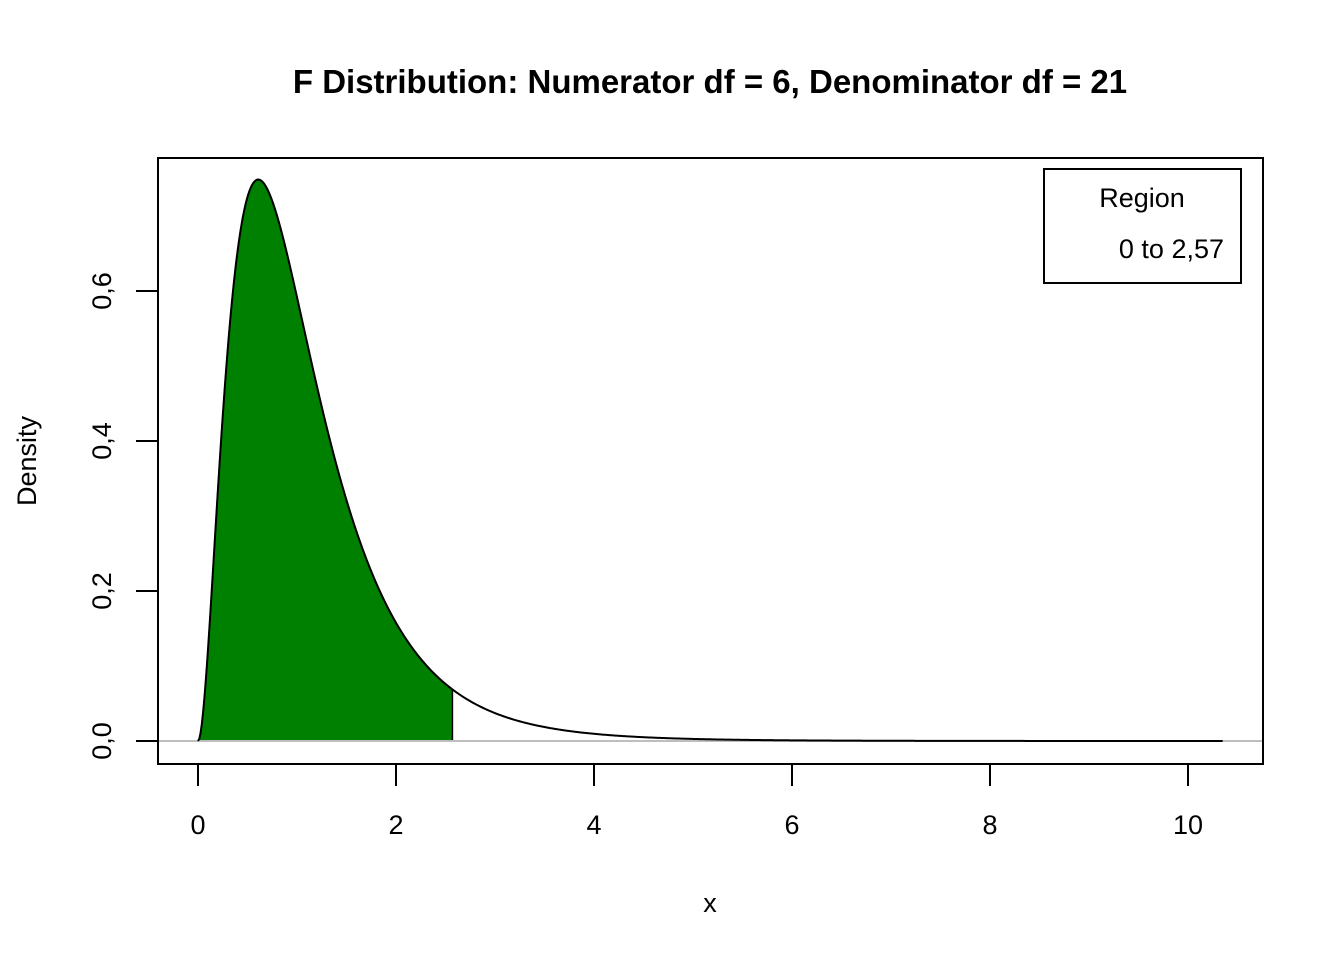 The image size is (1344, 960). What do you see at coordinates (1188, 825) in the screenshot?
I see `x-tick-label: 10` at bounding box center [1188, 825].